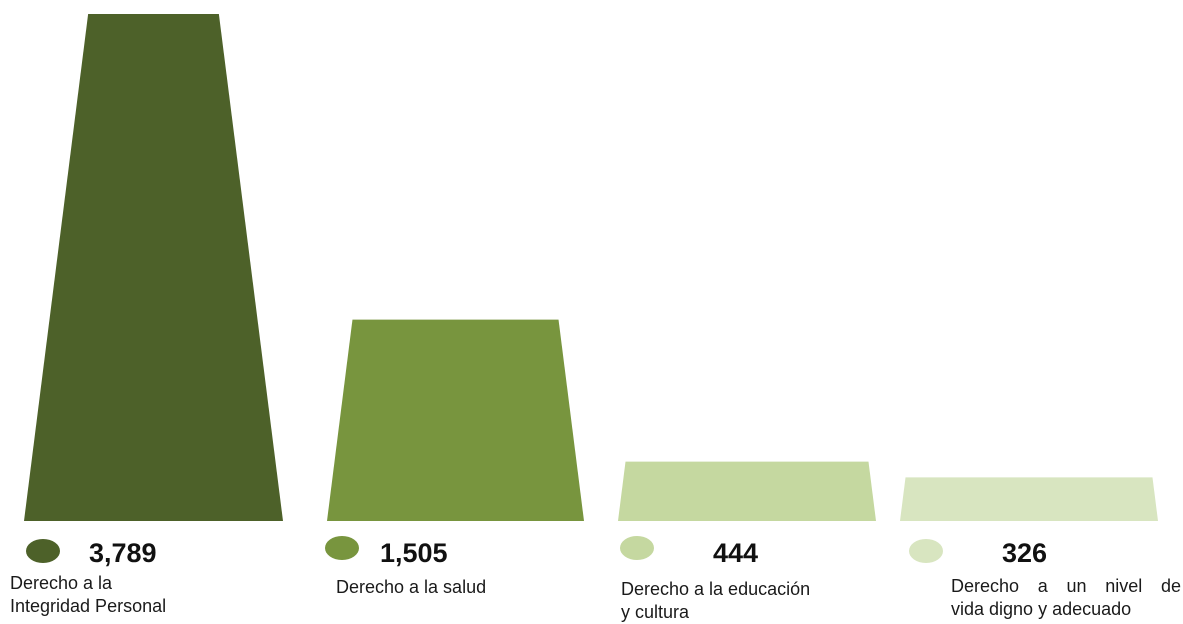 Image resolution: width=1183 pixels, height=624 pixels. I want to click on category-label-1-line-2: Integridad Personal, so click(88, 606).